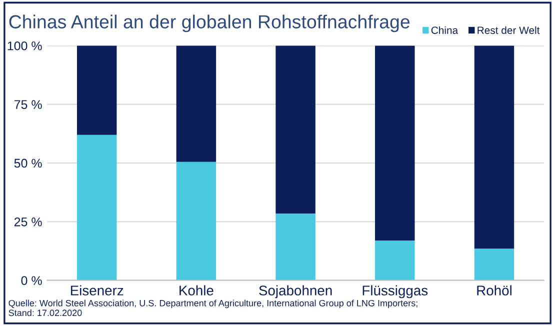  Describe the element at coordinates (509, 30) in the screenshot. I see `legend-label: Rest der Welt` at that location.